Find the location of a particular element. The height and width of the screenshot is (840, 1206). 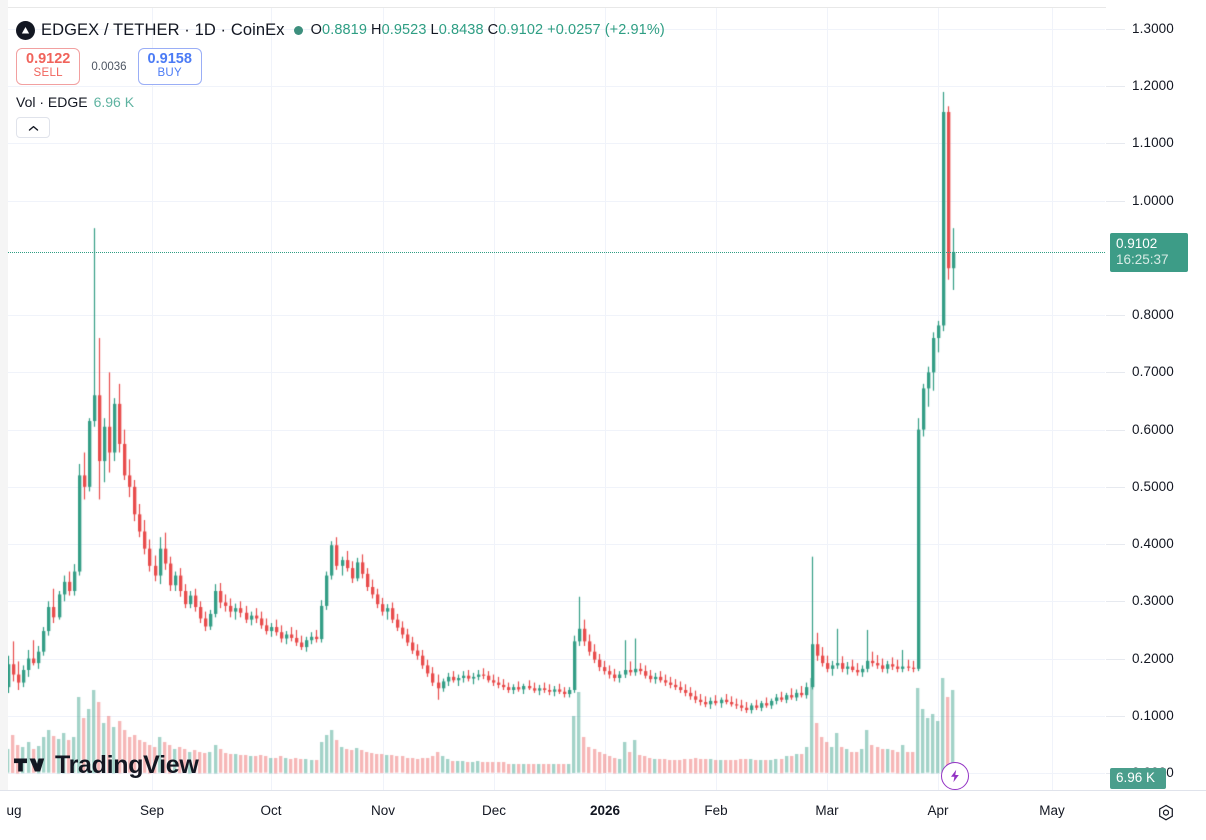

price-tick-label: 0.6000 is located at coordinates (1153, 429).